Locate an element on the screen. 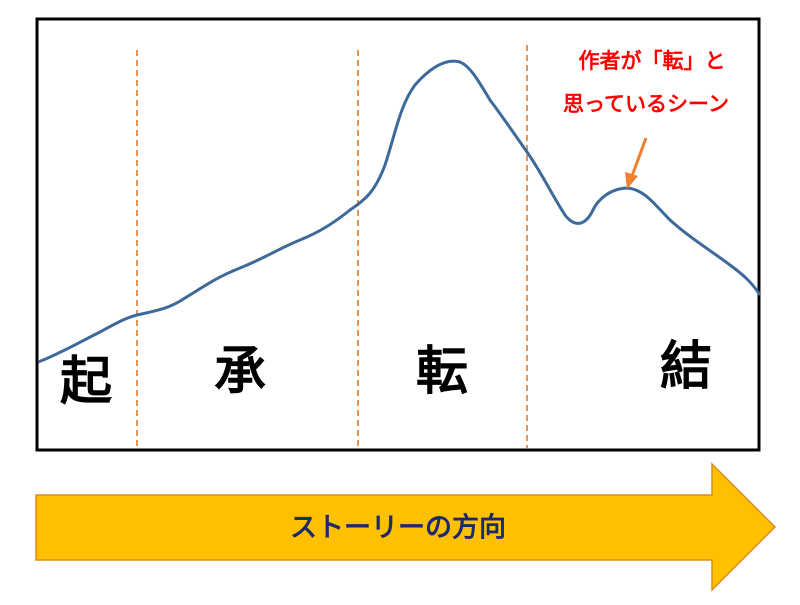  stage-label: 結 is located at coordinates (686, 367).